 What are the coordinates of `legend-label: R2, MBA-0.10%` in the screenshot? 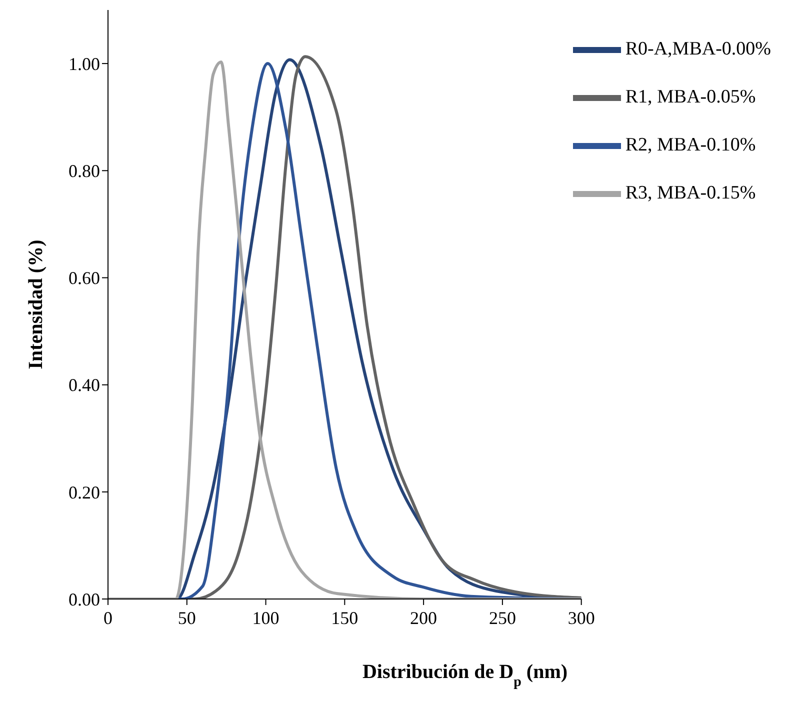 It's located at (690, 145).